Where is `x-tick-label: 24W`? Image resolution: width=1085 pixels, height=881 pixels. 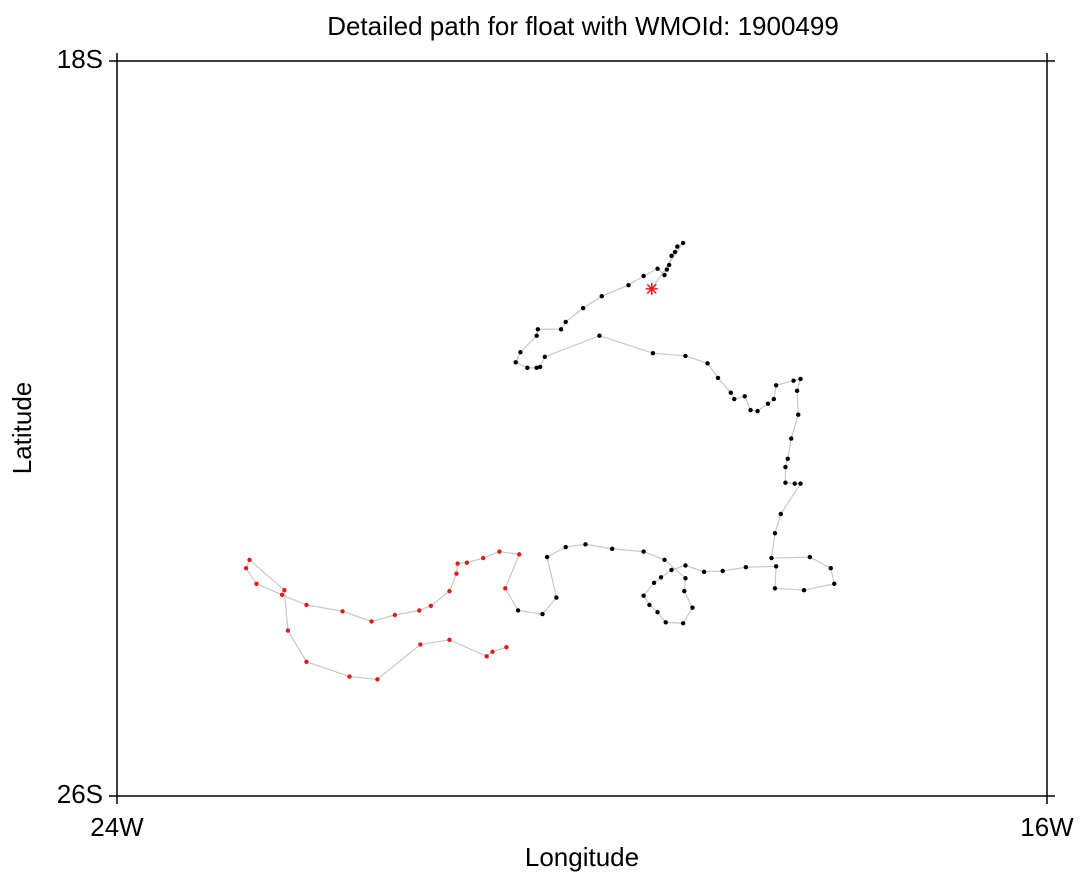 x-tick-label: 24W is located at coordinates (117, 827).